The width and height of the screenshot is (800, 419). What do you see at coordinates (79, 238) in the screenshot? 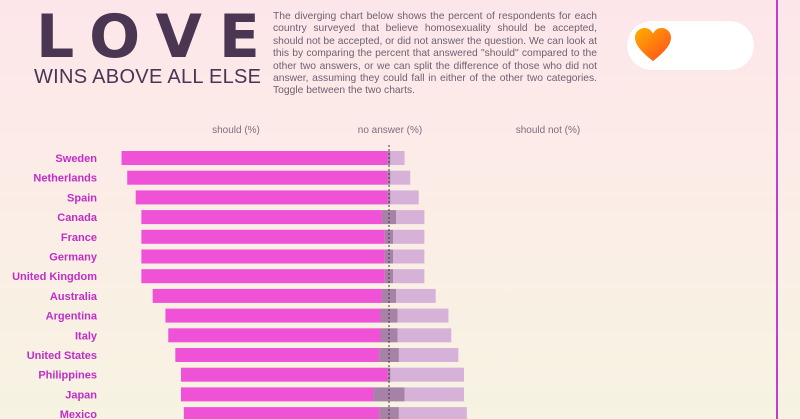
I see `country-label-4: France` at bounding box center [79, 238].